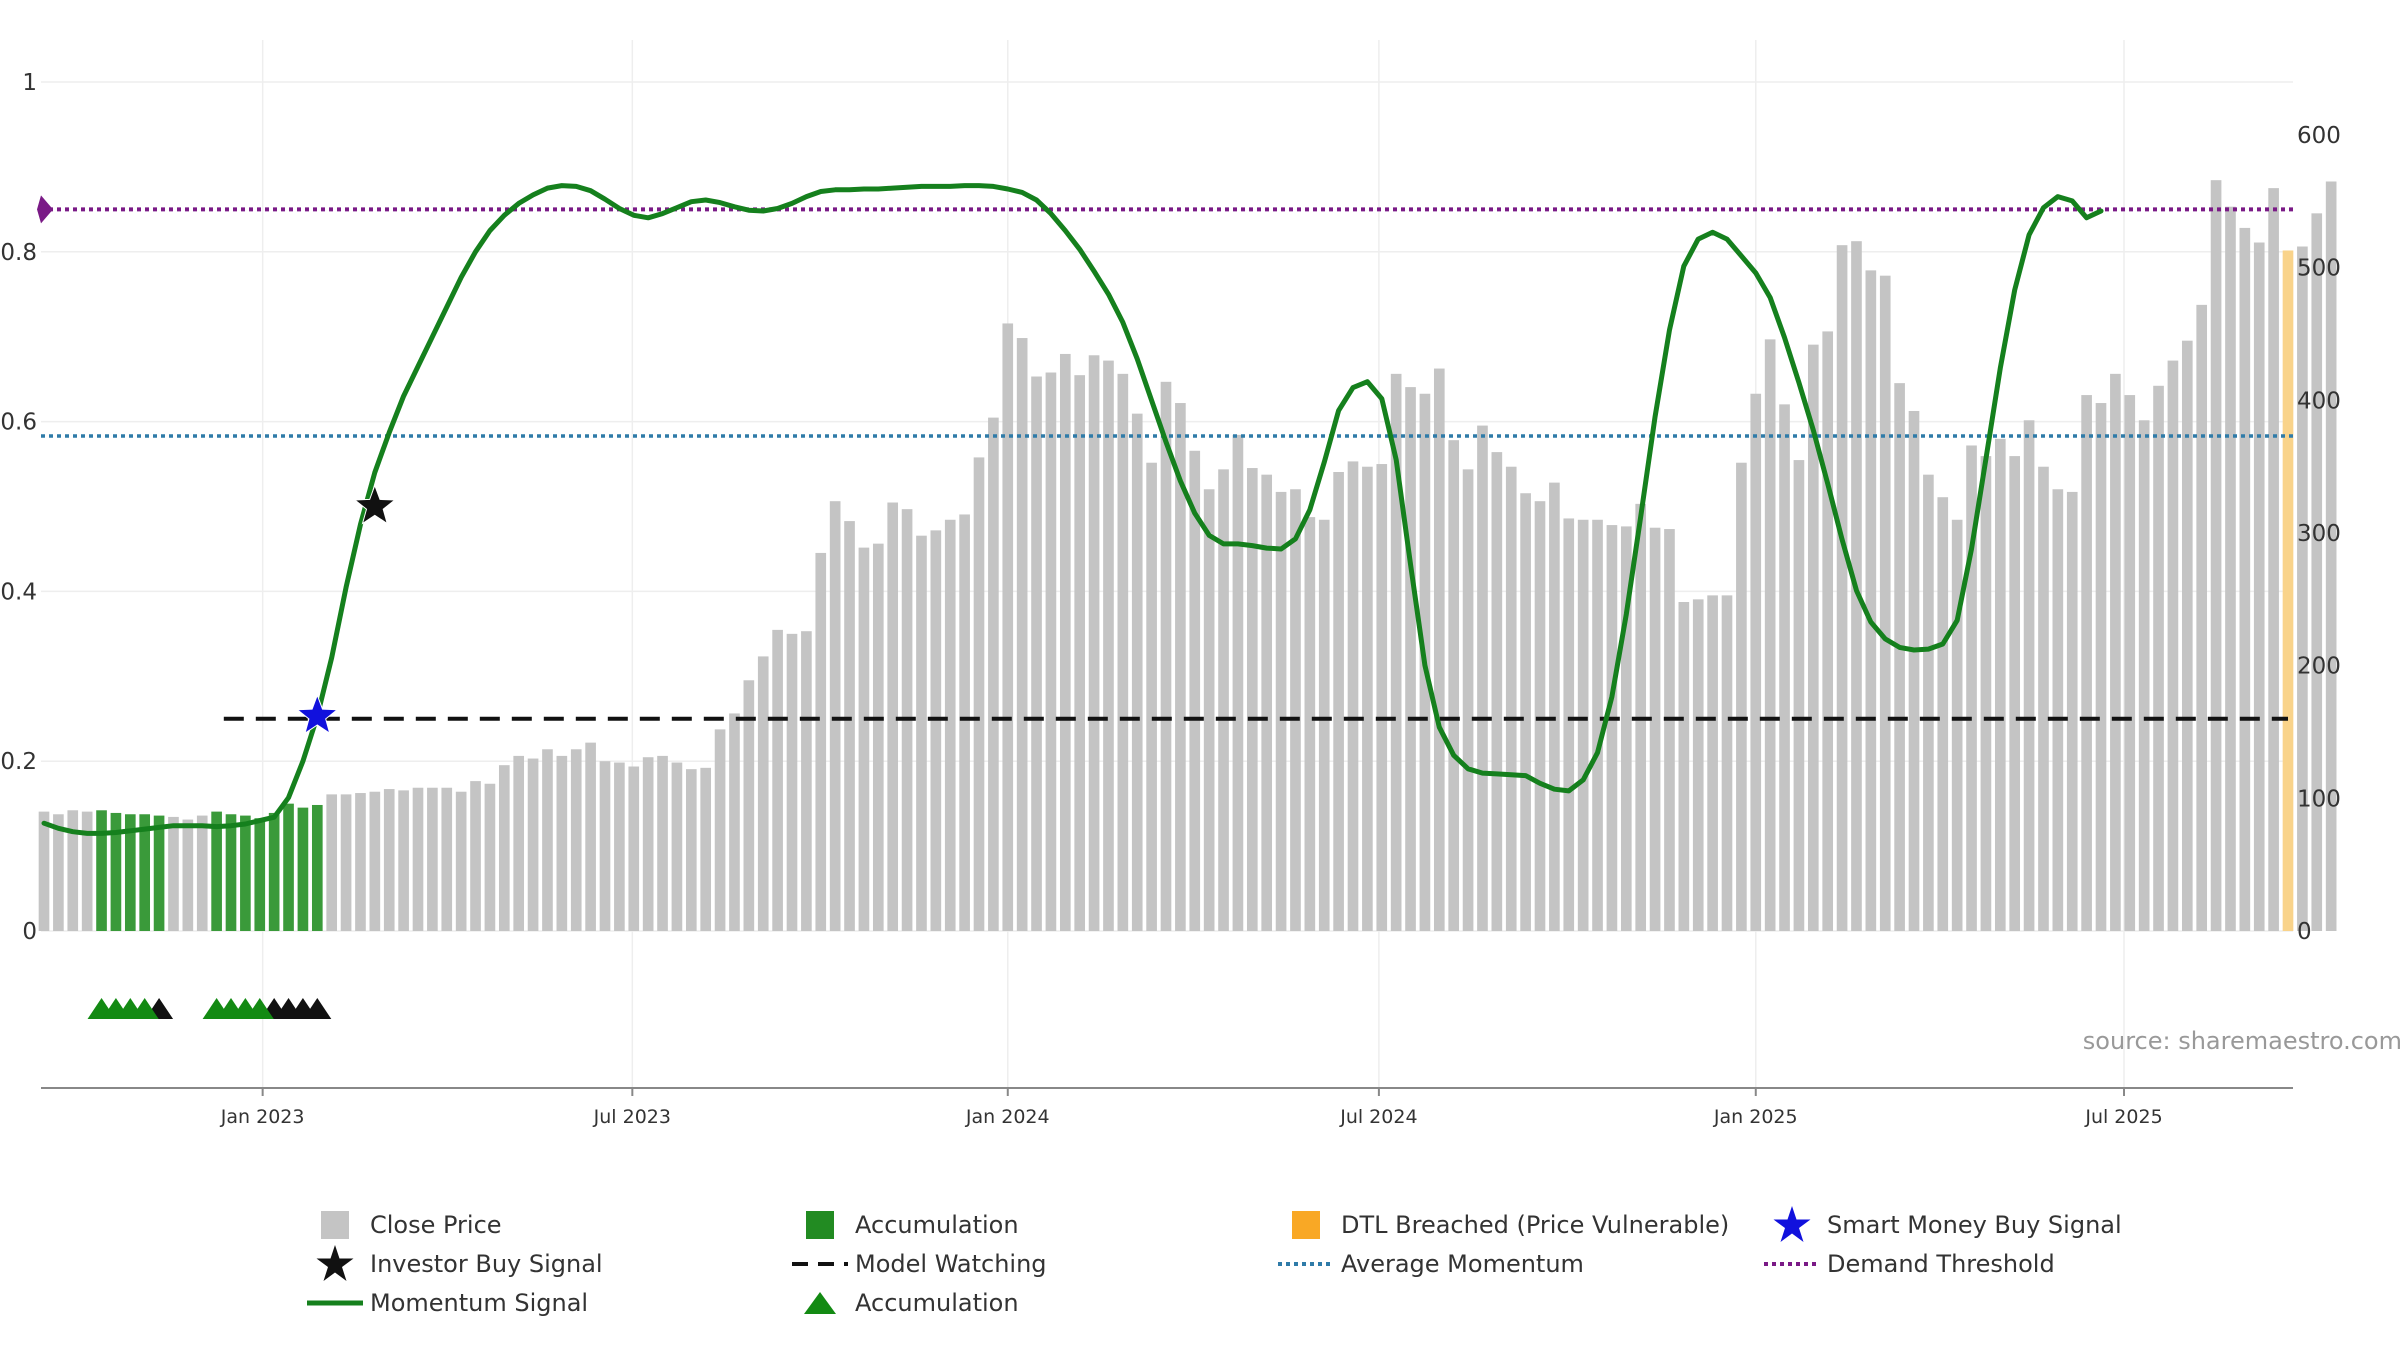  What do you see at coordinates (1427, 1264) in the screenshot?
I see `legend-item-average-momentum: Average Momentum` at bounding box center [1427, 1264].